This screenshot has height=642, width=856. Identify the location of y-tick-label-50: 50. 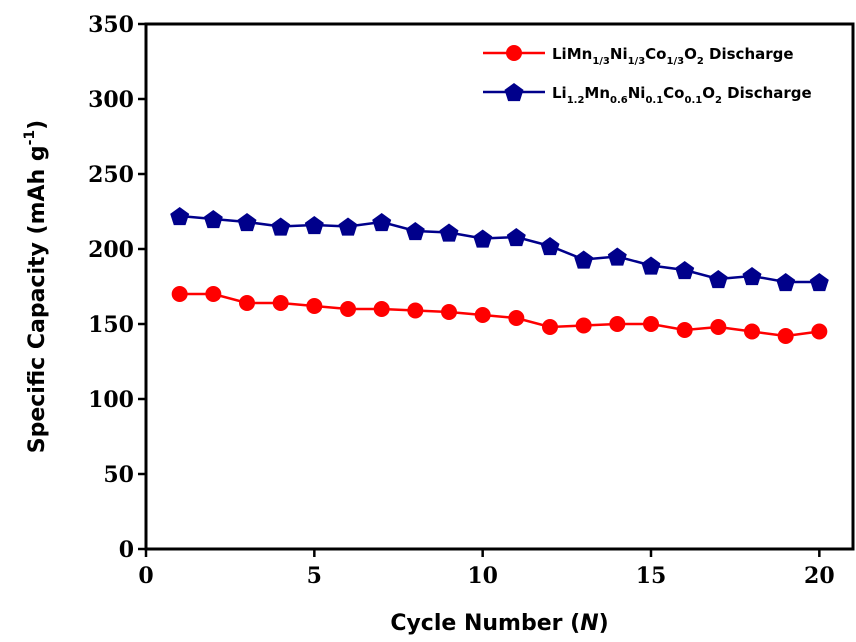
(118, 475).